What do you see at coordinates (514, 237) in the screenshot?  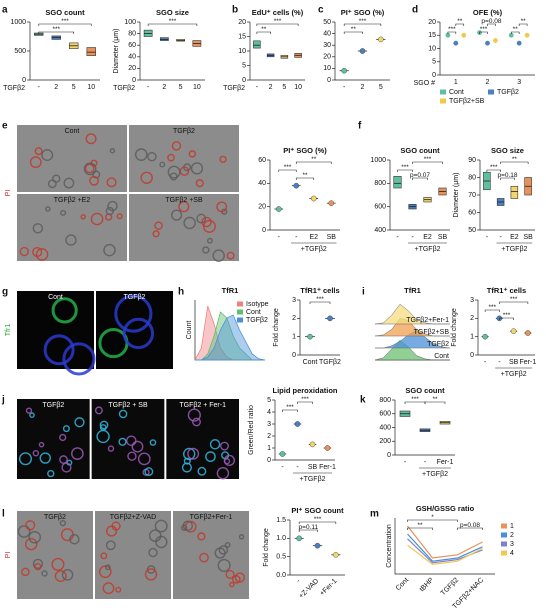 I see `x-tick-label: E2` at bounding box center [514, 237].